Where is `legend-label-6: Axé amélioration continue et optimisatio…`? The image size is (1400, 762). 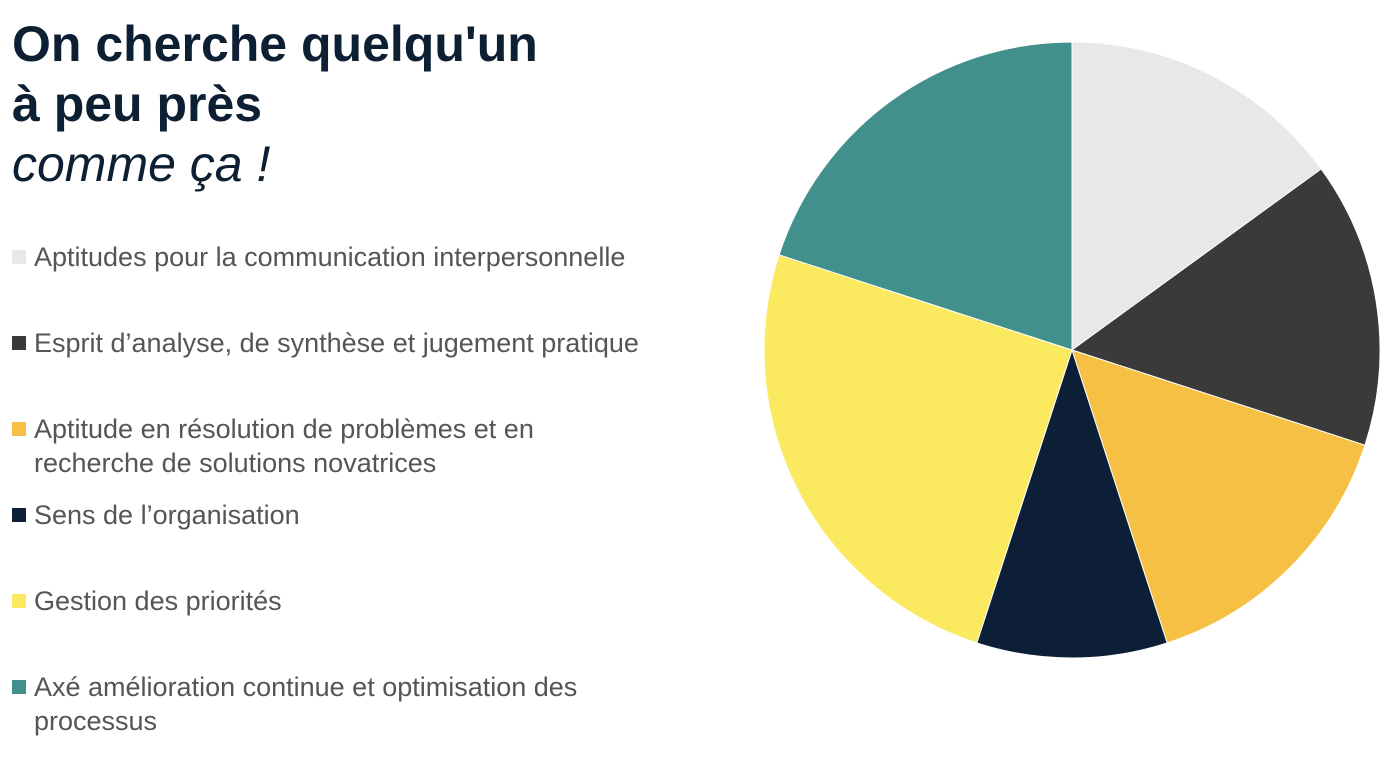
legend-label-6: Axé amélioration continue et optimisatio… is located at coordinates (306, 704).